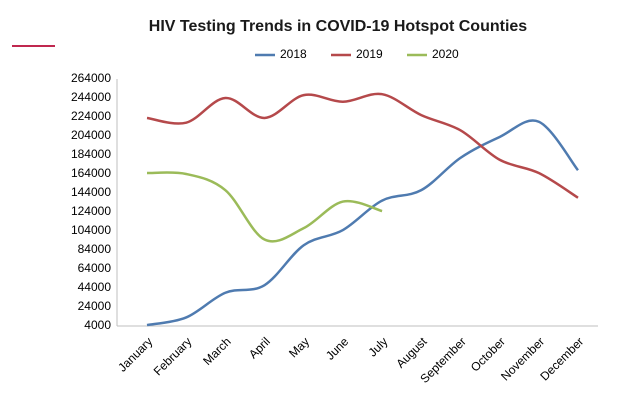 This screenshot has width=630, height=419. Describe the element at coordinates (91, 154) in the screenshot. I see `y-tick-label: 184000` at that location.